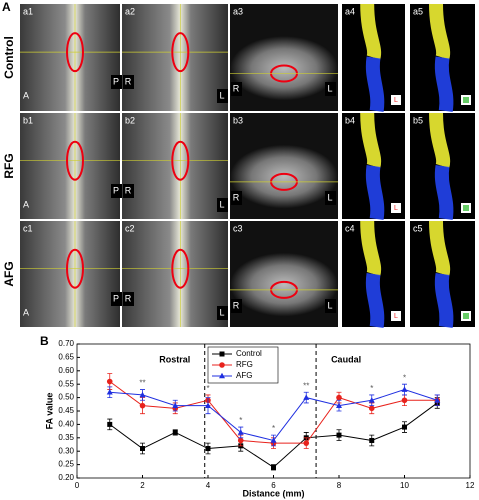 The height and width of the screenshot is (500, 479). What do you see at coordinates (66, 397) in the screenshot?
I see `y-tick-label: 0.50` at bounding box center [66, 397].